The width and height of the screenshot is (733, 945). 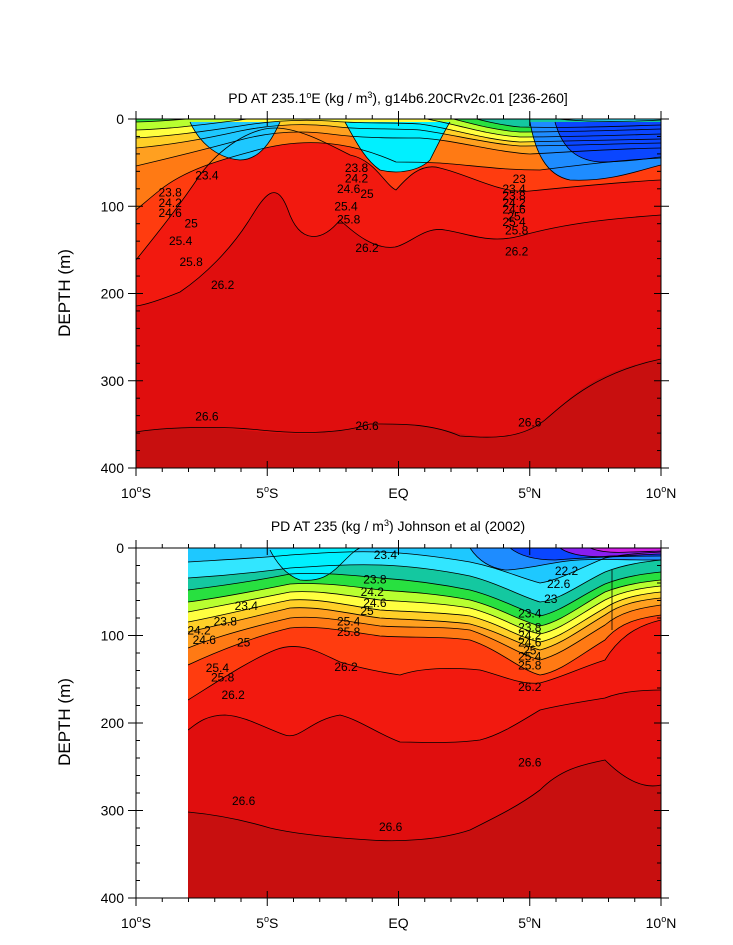 I want to click on band-top-magenta, so click(x=625, y=550).